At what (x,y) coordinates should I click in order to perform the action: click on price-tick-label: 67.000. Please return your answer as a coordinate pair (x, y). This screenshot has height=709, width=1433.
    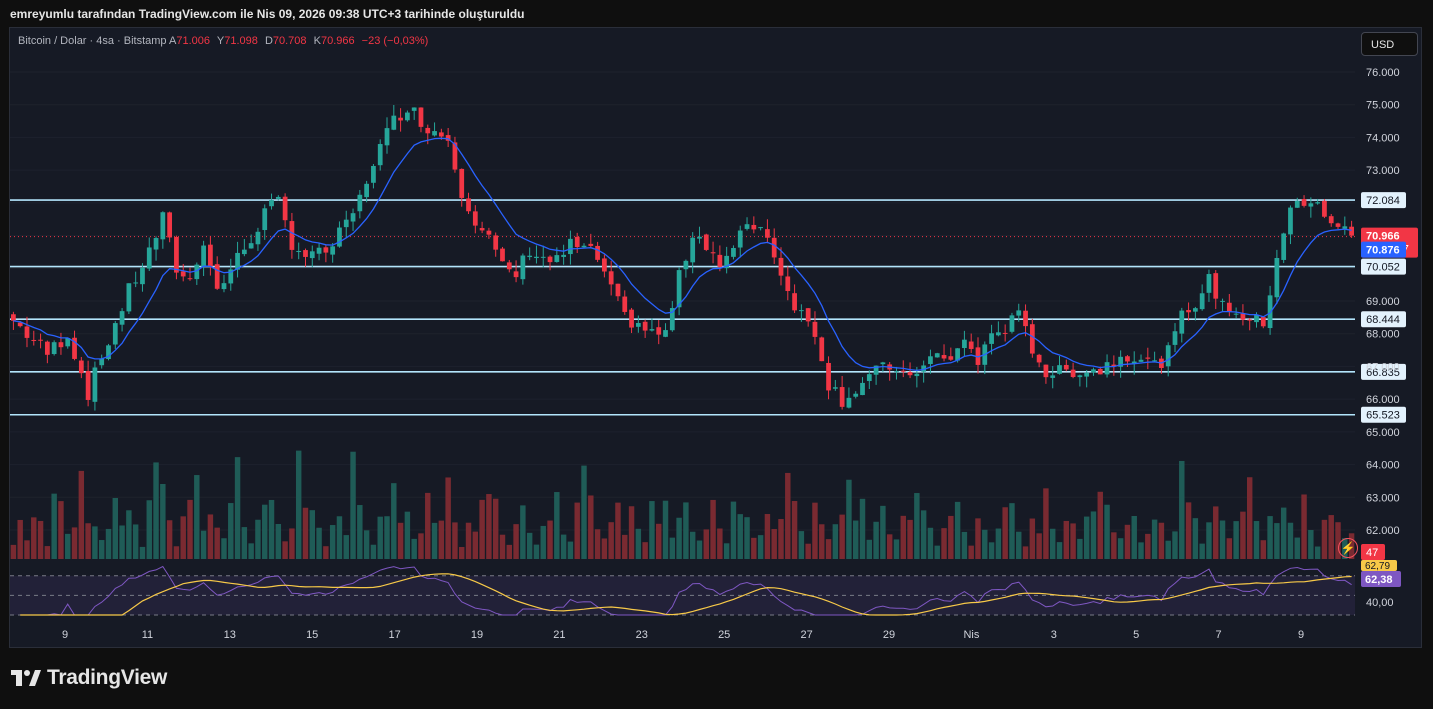
    Looking at the image, I should click on (1383, 367).